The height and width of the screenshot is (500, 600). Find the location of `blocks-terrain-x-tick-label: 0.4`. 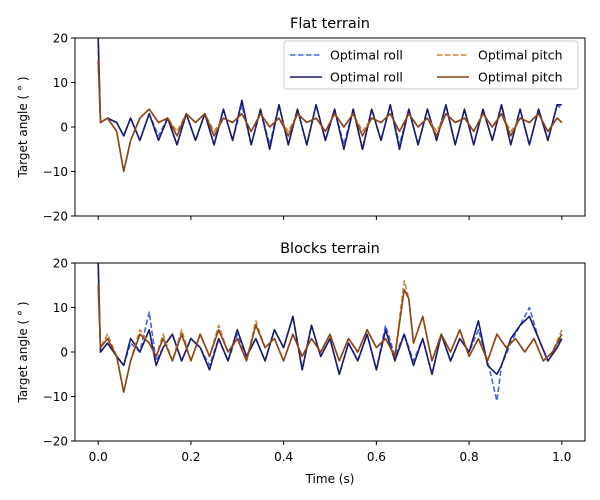

blocks-terrain-x-tick-label: 0.4 is located at coordinates (283, 457).